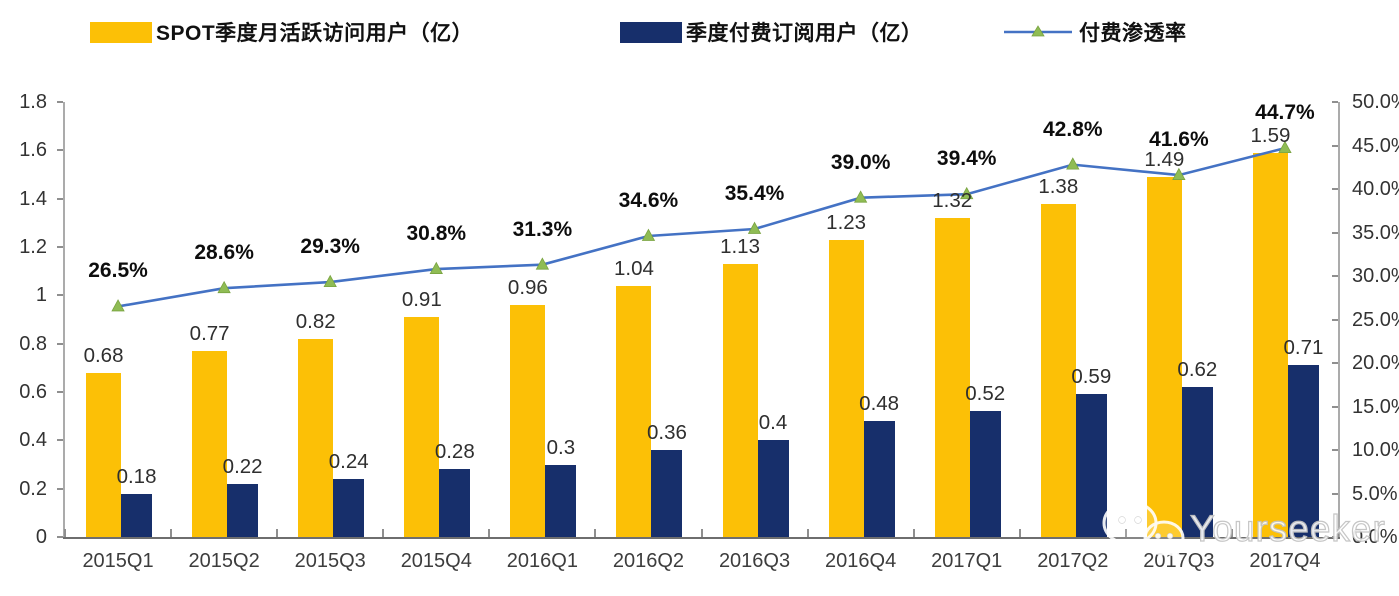  What do you see at coordinates (966, 159) in the screenshot?
I see `penetration-point-label: 39.4%` at bounding box center [966, 159].